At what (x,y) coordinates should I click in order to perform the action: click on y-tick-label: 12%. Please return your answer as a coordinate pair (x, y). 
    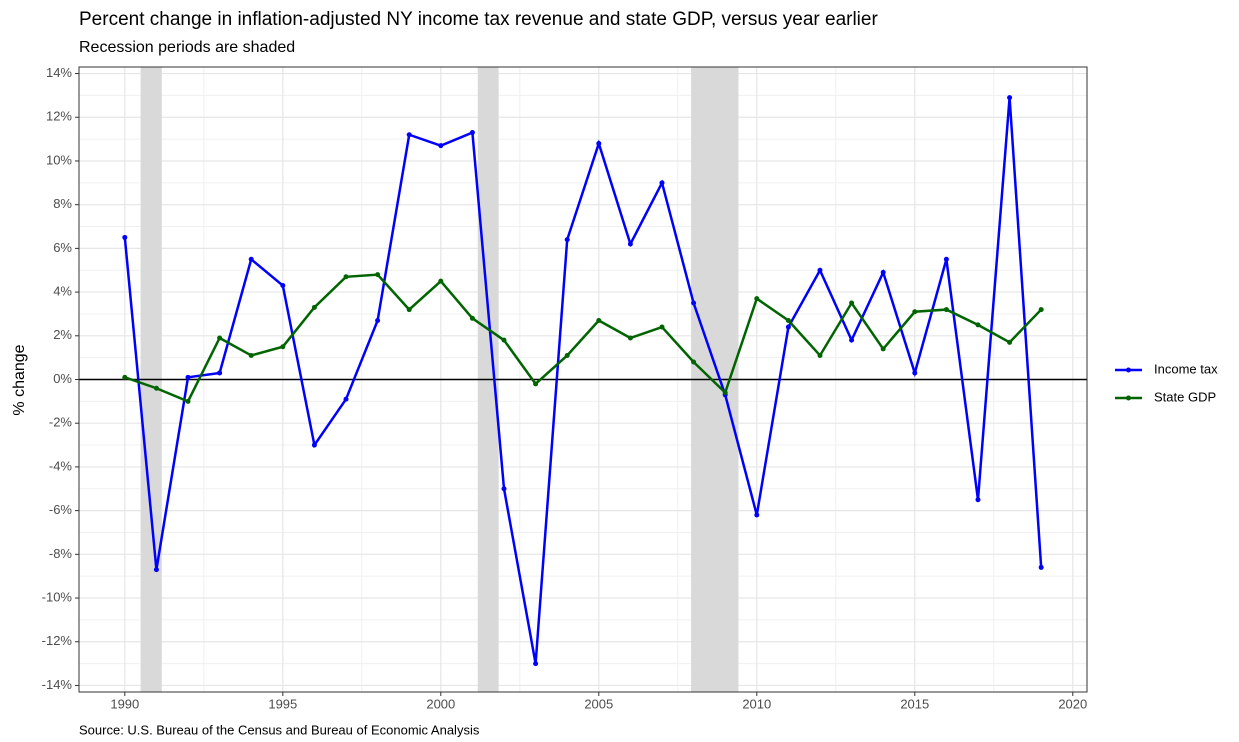
    Looking at the image, I should click on (59, 116).